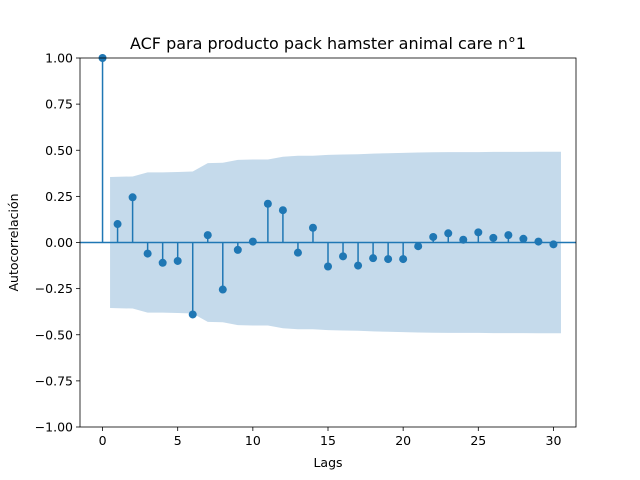 This screenshot has width=640, height=480. Describe the element at coordinates (59, 104) in the screenshot. I see `y-tick-label: 0.75` at that location.